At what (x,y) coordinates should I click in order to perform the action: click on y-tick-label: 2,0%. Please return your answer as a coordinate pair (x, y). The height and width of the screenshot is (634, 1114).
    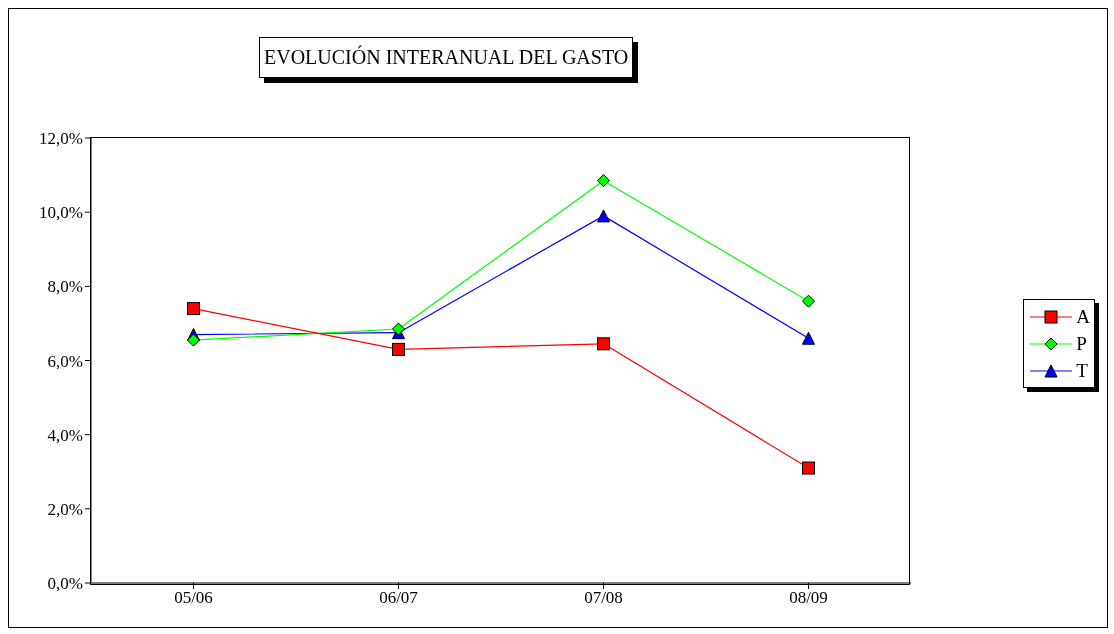
    Looking at the image, I should click on (65, 509).